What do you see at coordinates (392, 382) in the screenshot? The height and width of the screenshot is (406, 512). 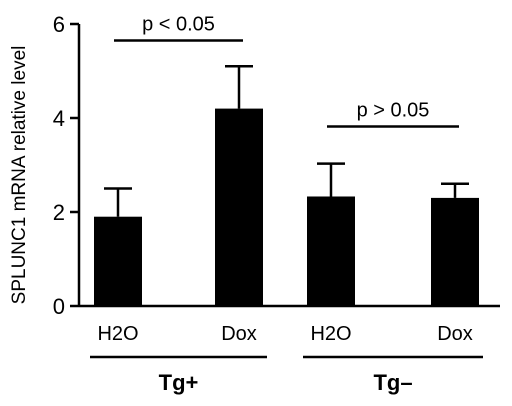 I see `group-label-2: Tg–` at bounding box center [392, 382].